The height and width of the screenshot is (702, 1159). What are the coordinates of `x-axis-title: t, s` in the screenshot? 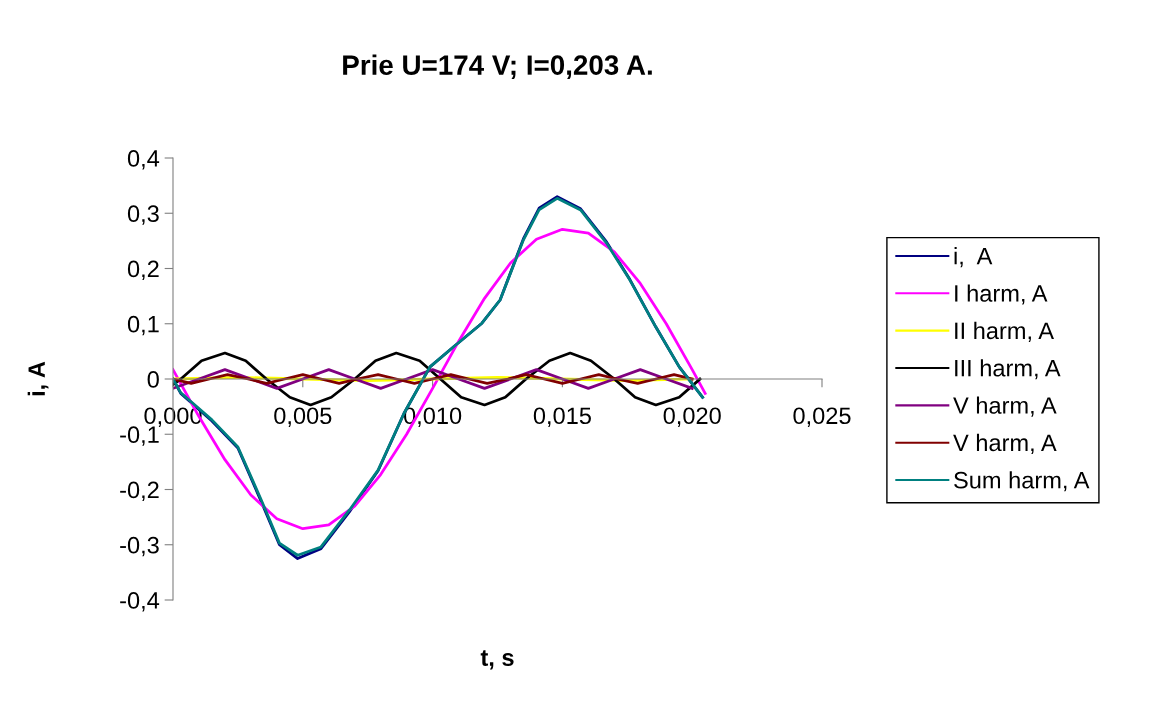 It's located at (497, 660).